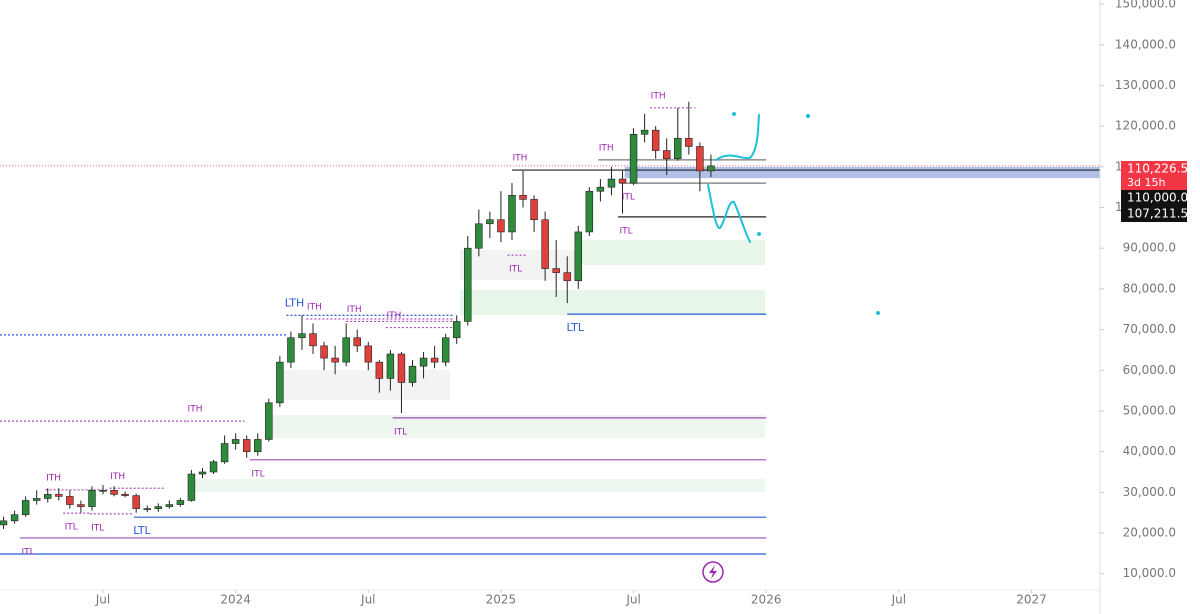 The width and height of the screenshot is (1200, 614). What do you see at coordinates (1145, 85) in the screenshot?
I see `y-tick-label: 130,000.0` at bounding box center [1145, 85].